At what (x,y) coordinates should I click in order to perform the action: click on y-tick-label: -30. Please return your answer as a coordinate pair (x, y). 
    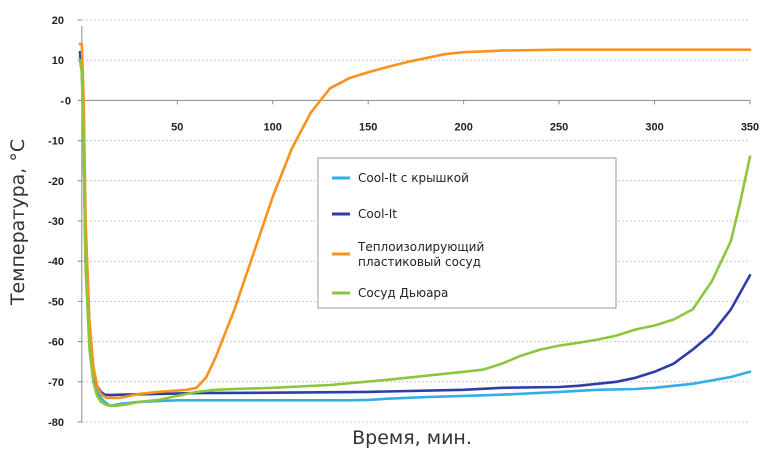
    Looking at the image, I should click on (56, 222).